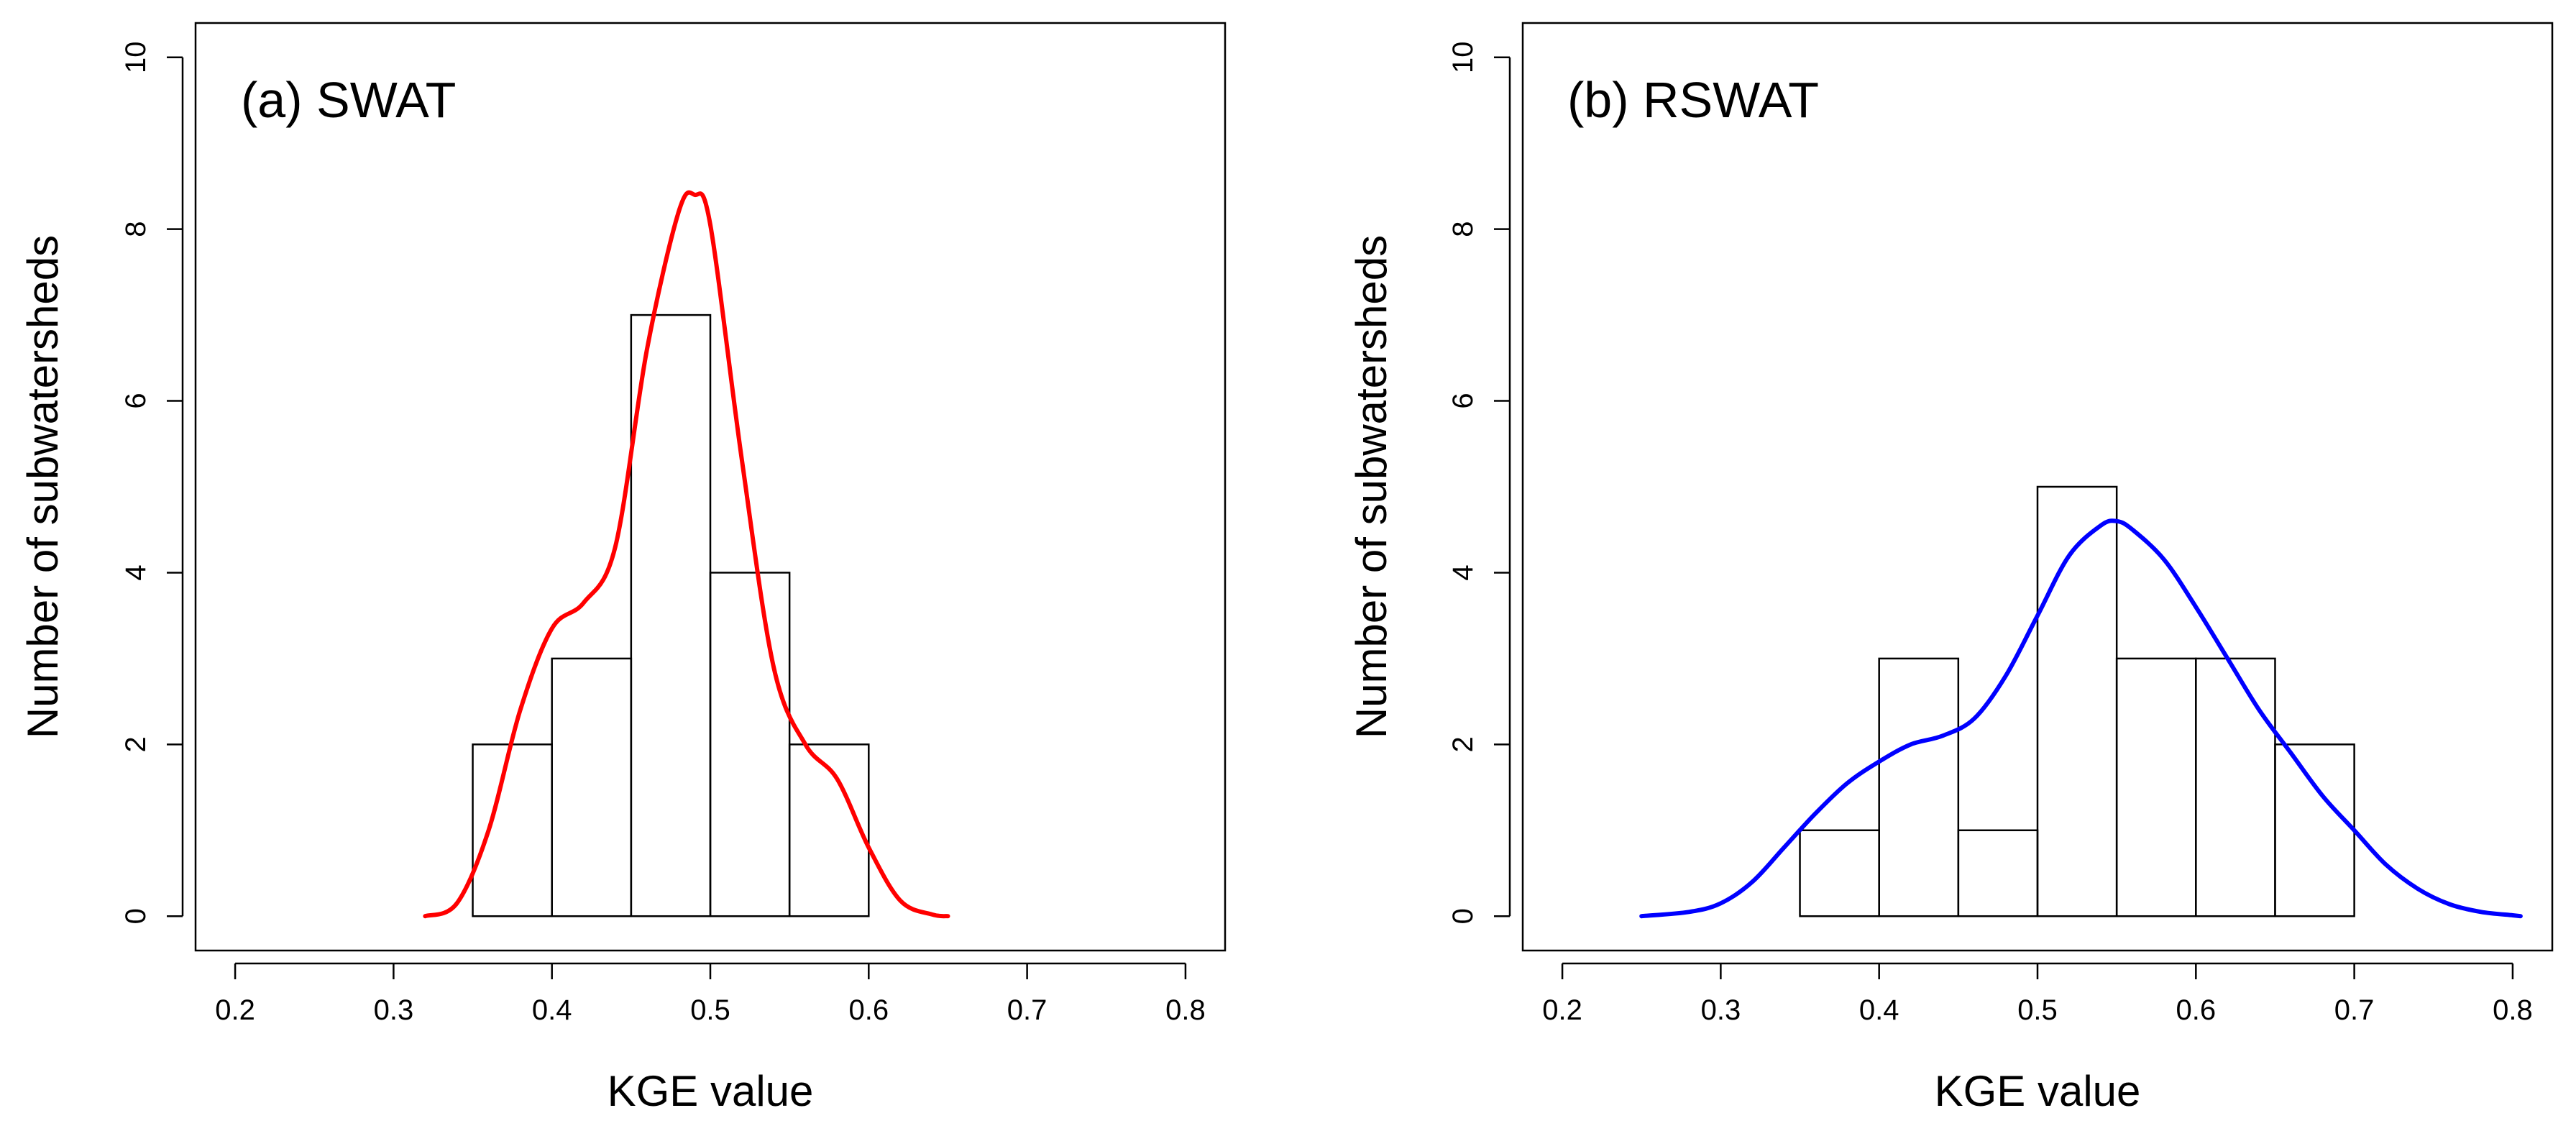  What do you see at coordinates (1693, 100) in the screenshot?
I see `panel-b-title: (b) RSWAT` at bounding box center [1693, 100].